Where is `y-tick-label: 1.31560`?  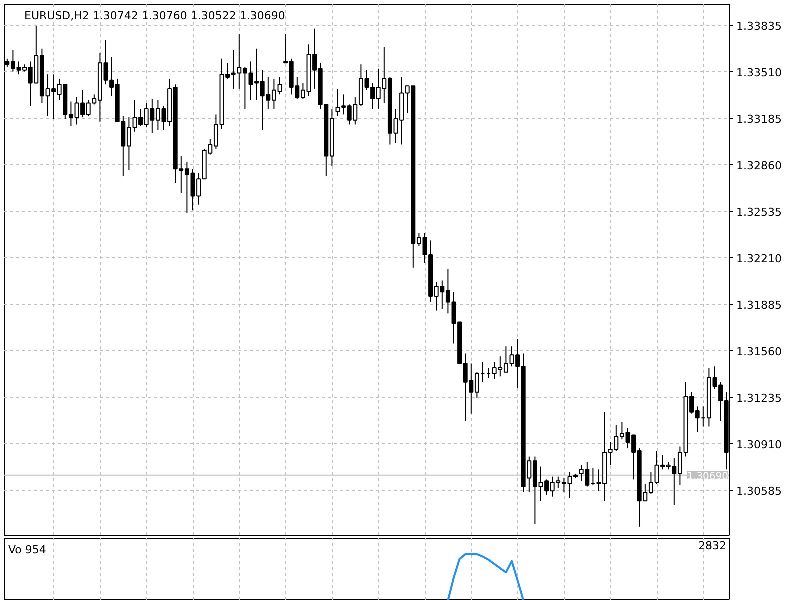 y-tick-label: 1.31560 is located at coordinates (759, 351).